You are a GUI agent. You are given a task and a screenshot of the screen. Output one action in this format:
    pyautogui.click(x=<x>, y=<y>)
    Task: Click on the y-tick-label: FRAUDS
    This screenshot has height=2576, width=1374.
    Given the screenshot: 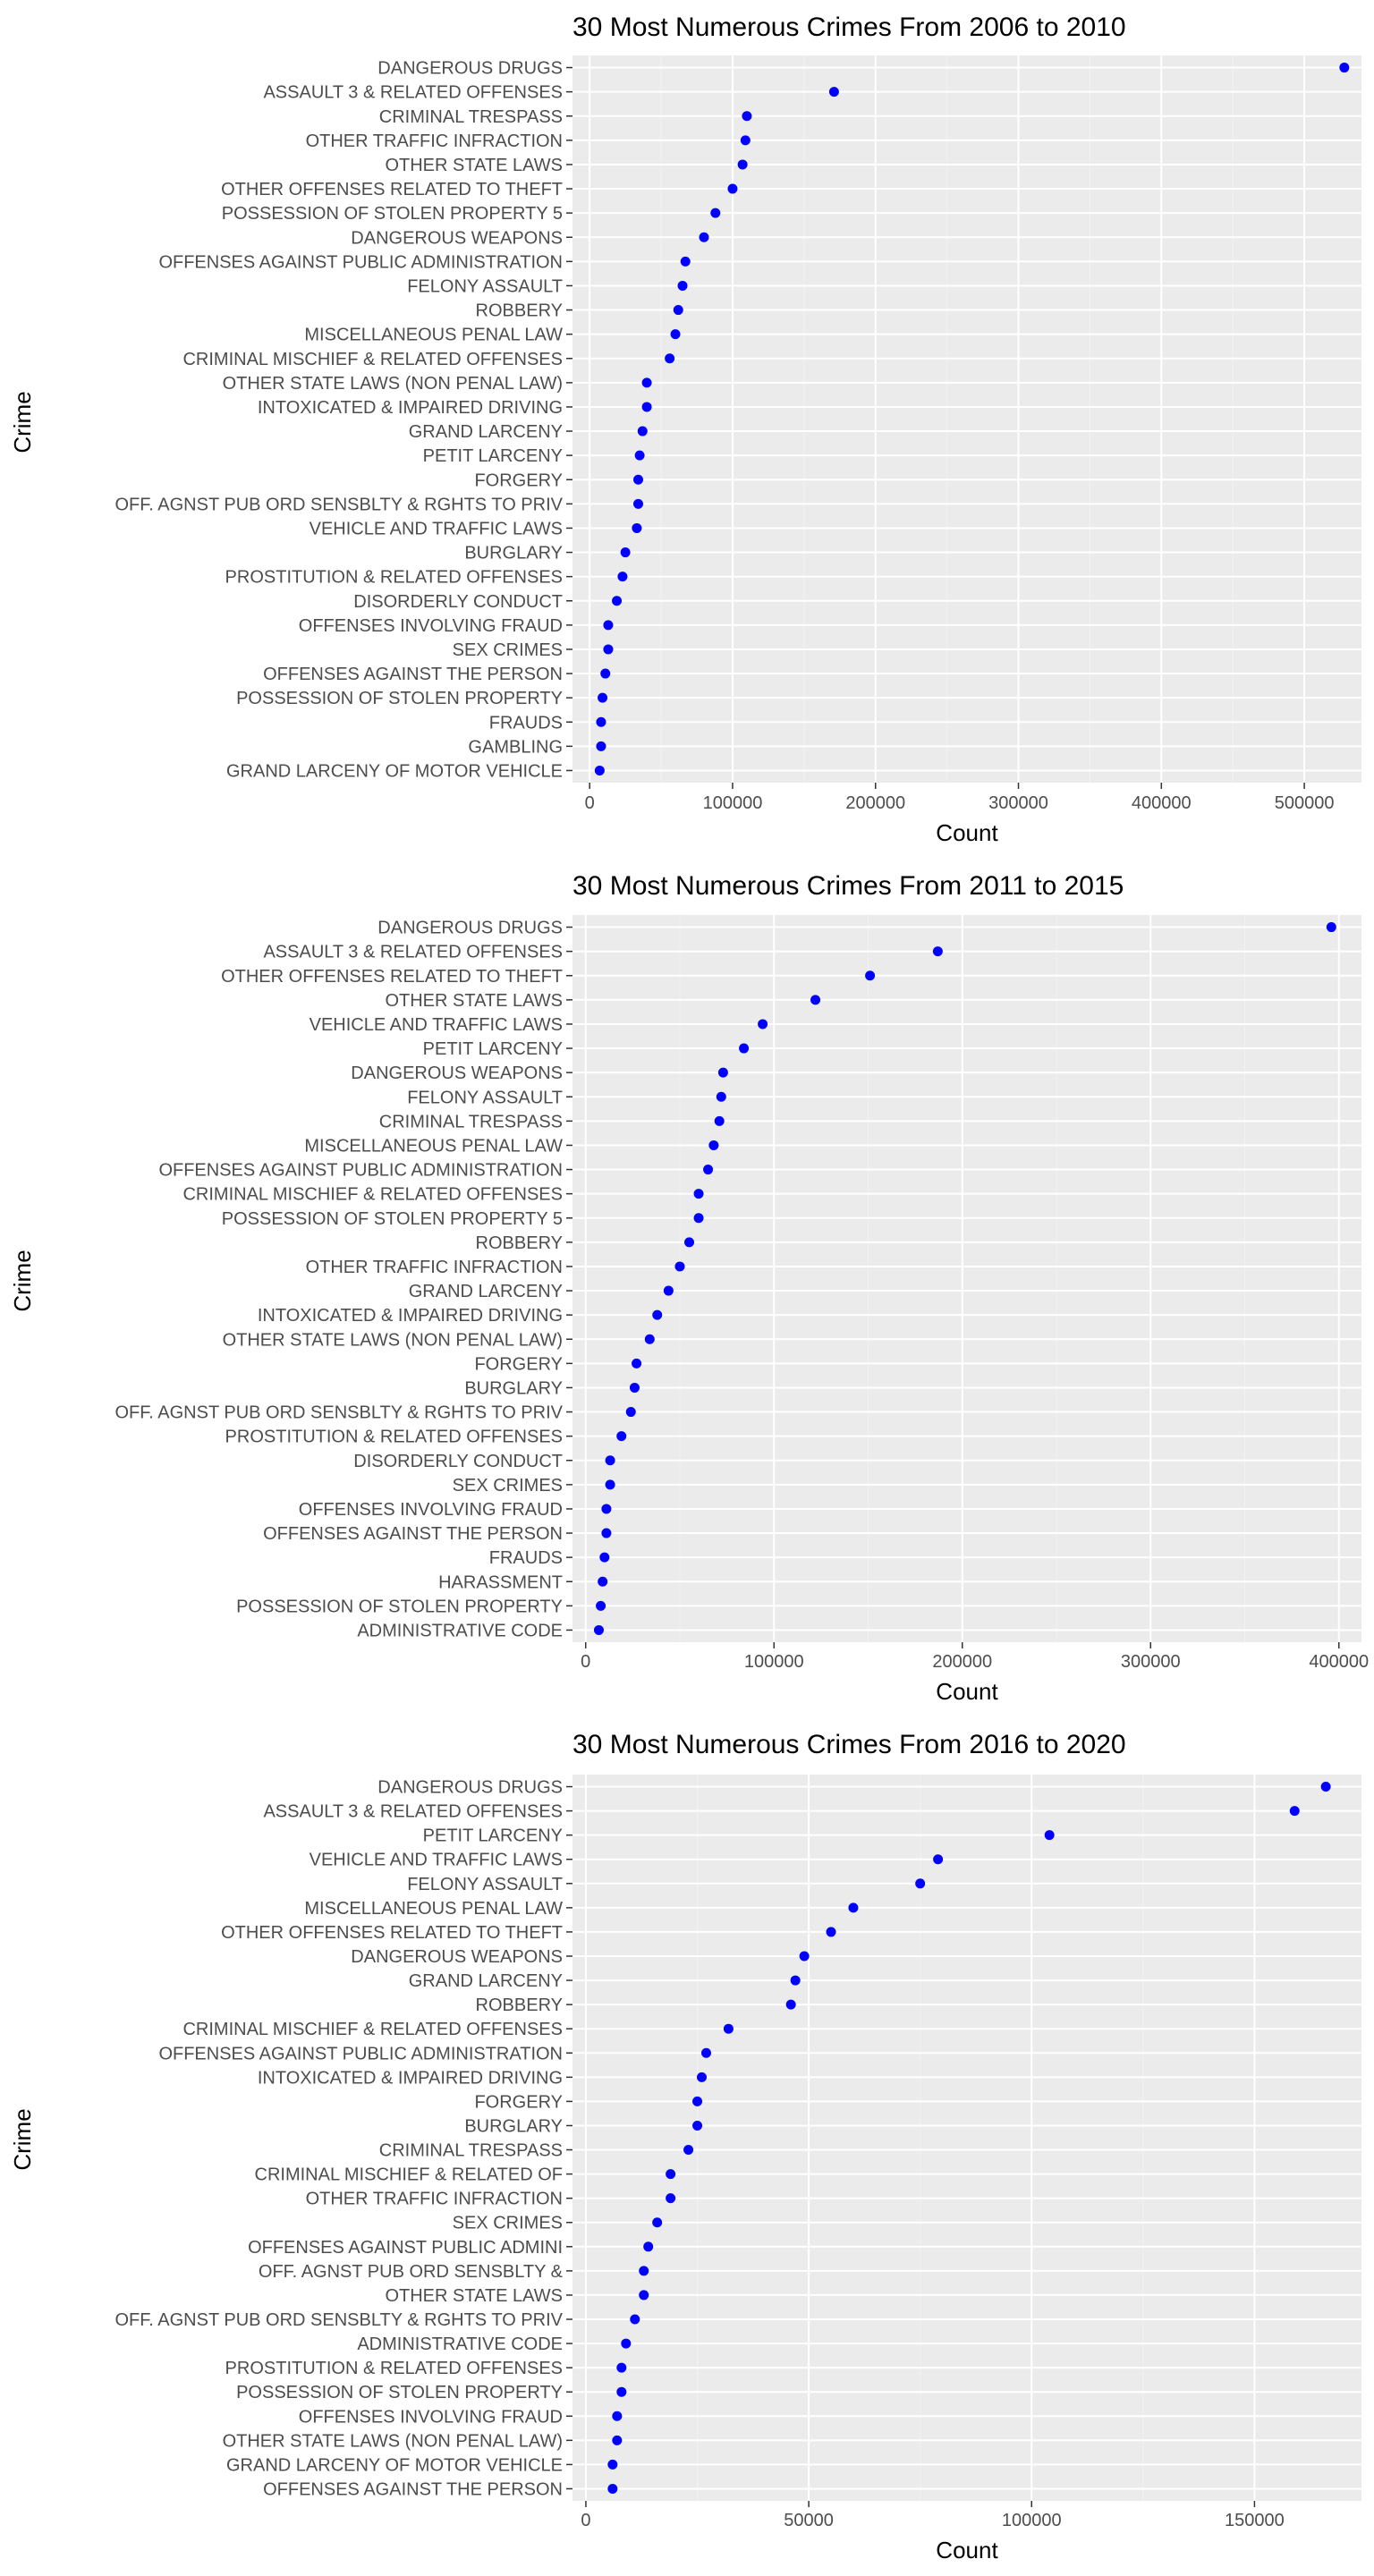 What is the action you would take?
    pyautogui.click(x=526, y=723)
    